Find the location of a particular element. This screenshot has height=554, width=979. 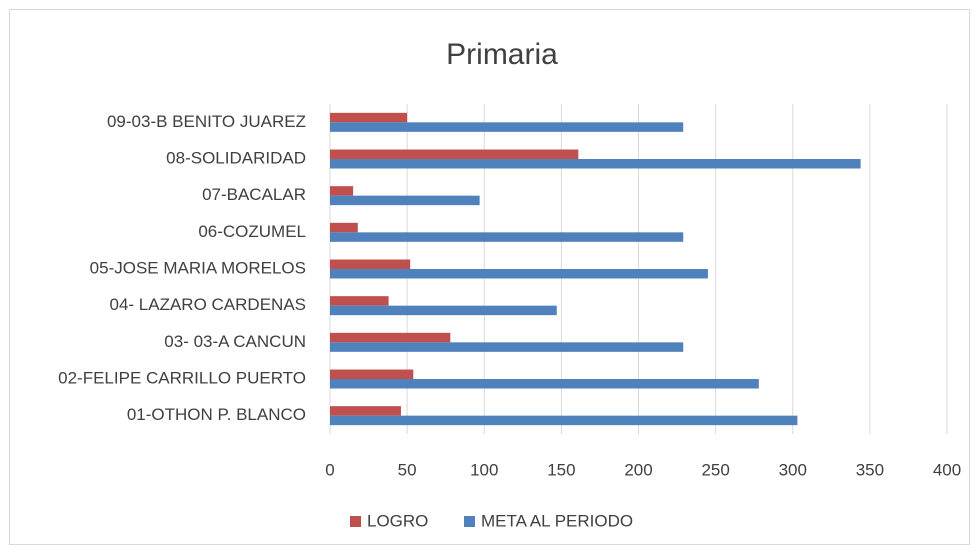

y-tick-label: 04- LAZARO CARDENAS is located at coordinates (208, 304).